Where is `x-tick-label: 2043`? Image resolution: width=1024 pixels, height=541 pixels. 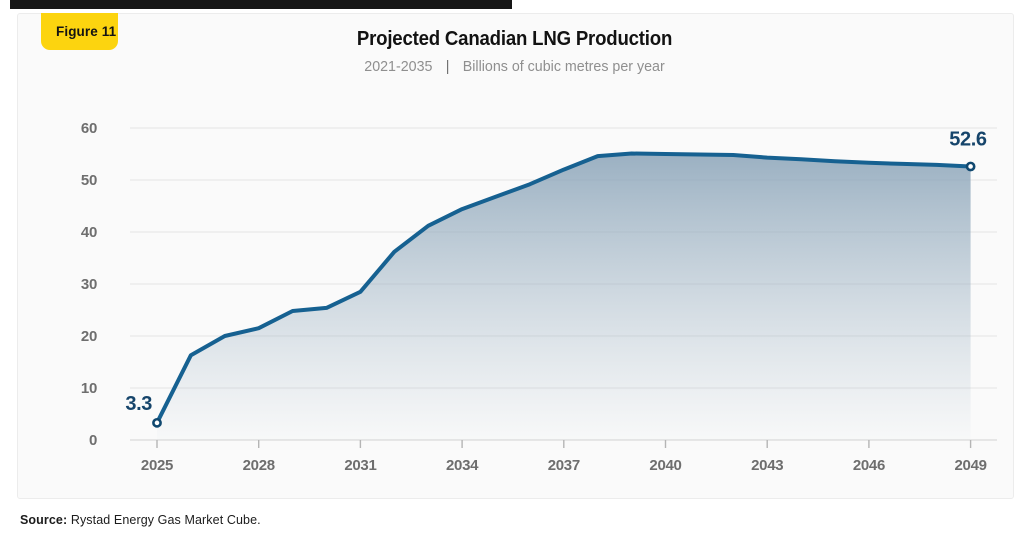
x-tick-label: 2043 is located at coordinates (767, 465).